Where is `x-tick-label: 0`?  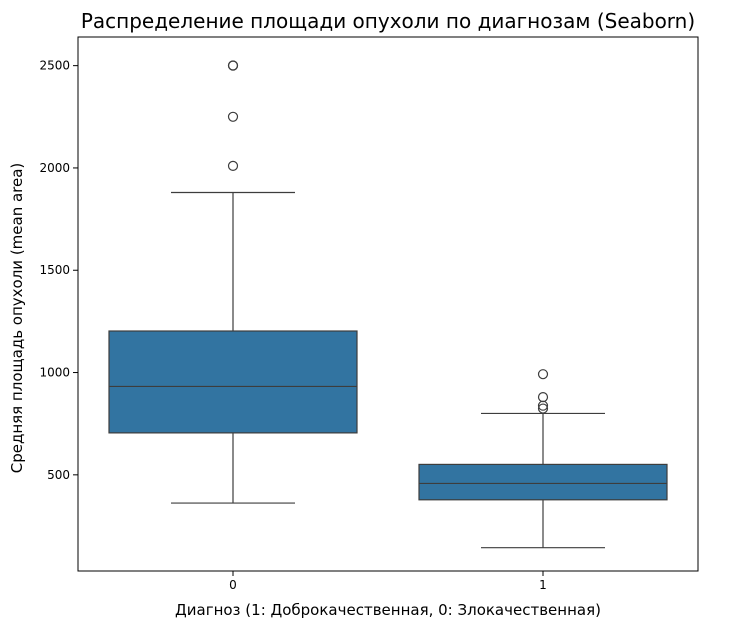 x-tick-label: 0 is located at coordinates (233, 585).